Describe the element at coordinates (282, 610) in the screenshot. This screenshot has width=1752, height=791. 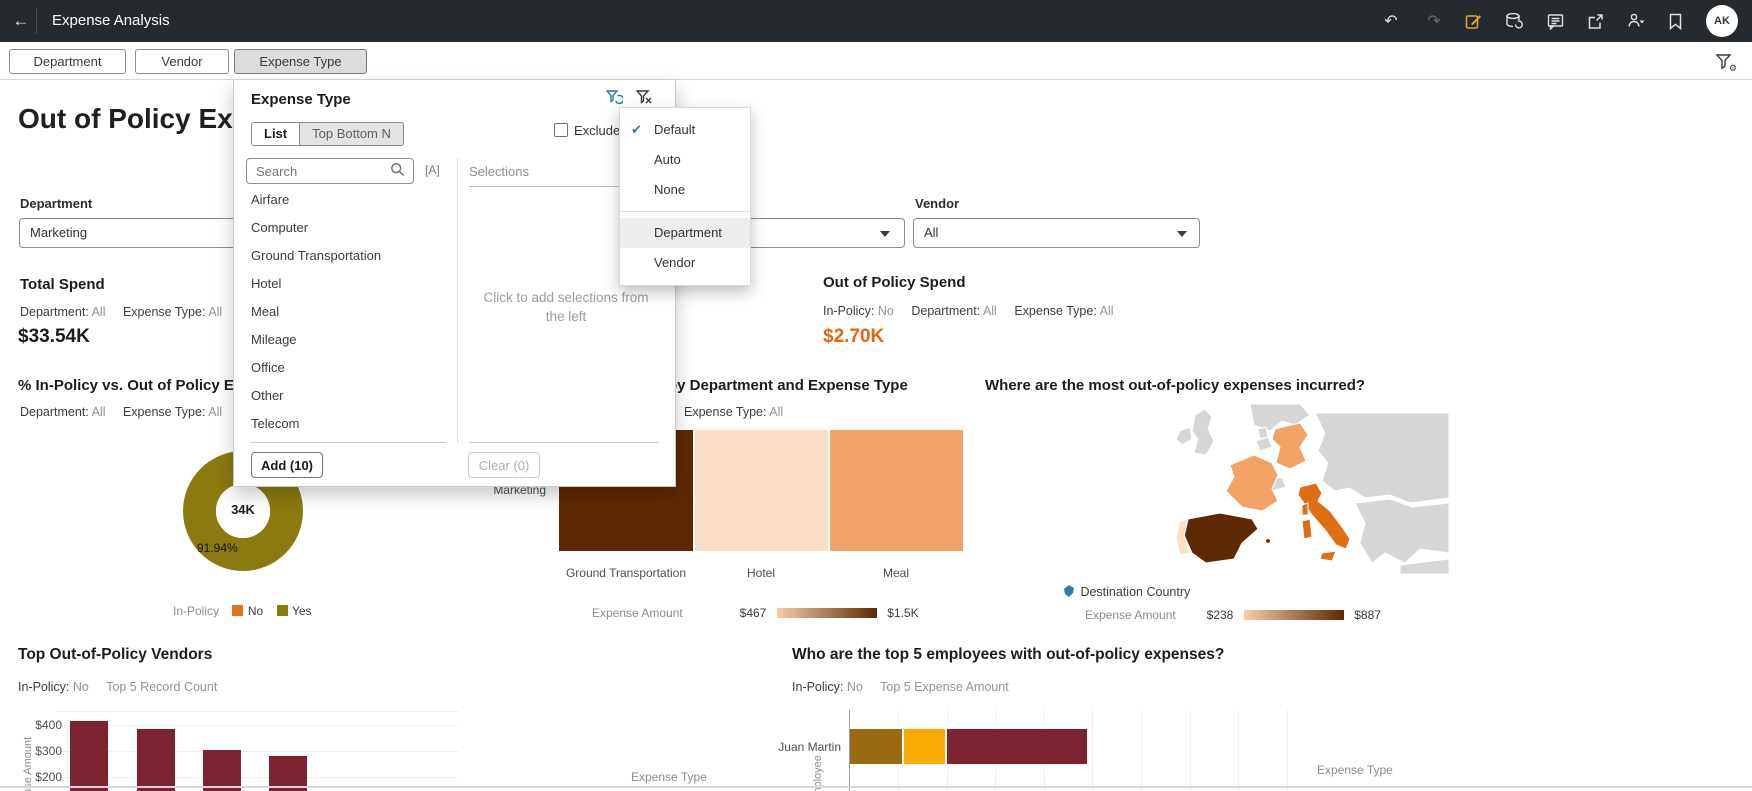
I see `legend-swatch-yes` at that location.